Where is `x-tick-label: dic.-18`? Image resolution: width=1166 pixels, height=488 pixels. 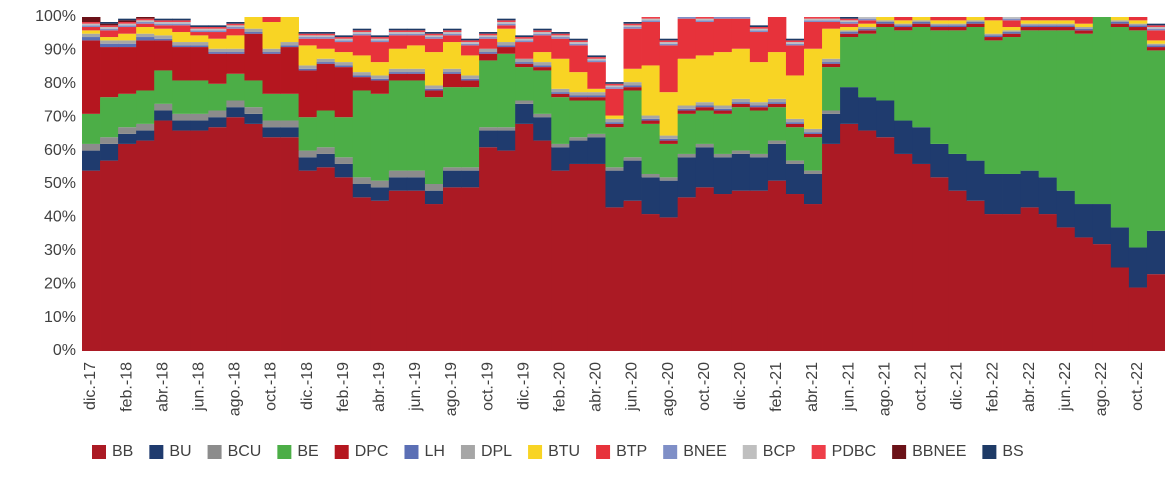
x-tick-label: dic.-18 is located at coordinates (307, 386).